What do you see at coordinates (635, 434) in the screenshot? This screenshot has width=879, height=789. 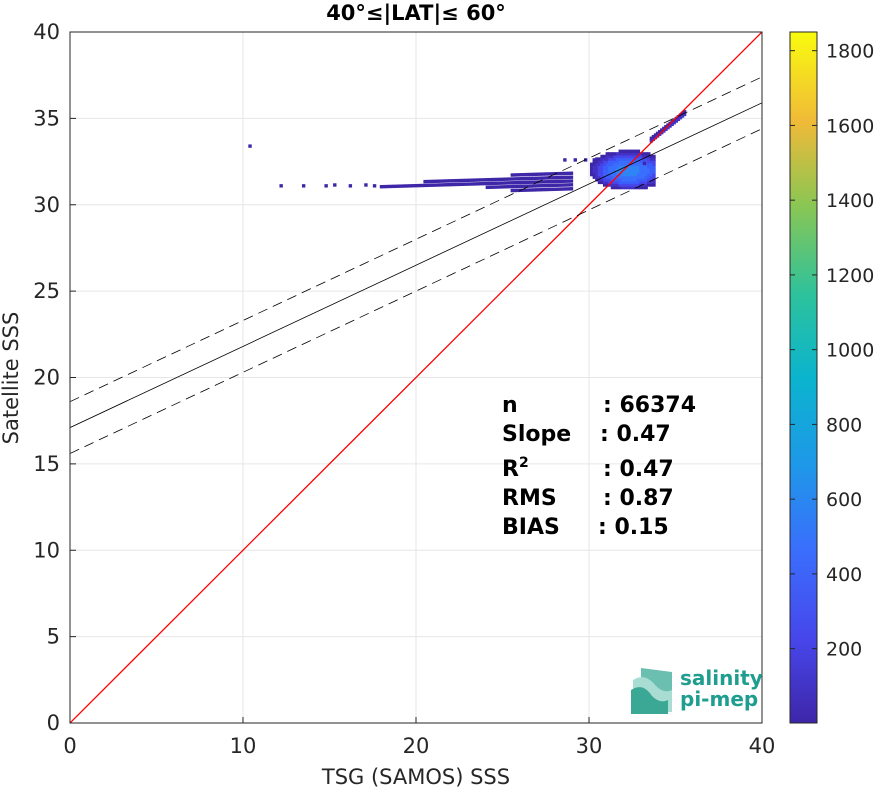 I see `stat-value: : 0.47` at bounding box center [635, 434].